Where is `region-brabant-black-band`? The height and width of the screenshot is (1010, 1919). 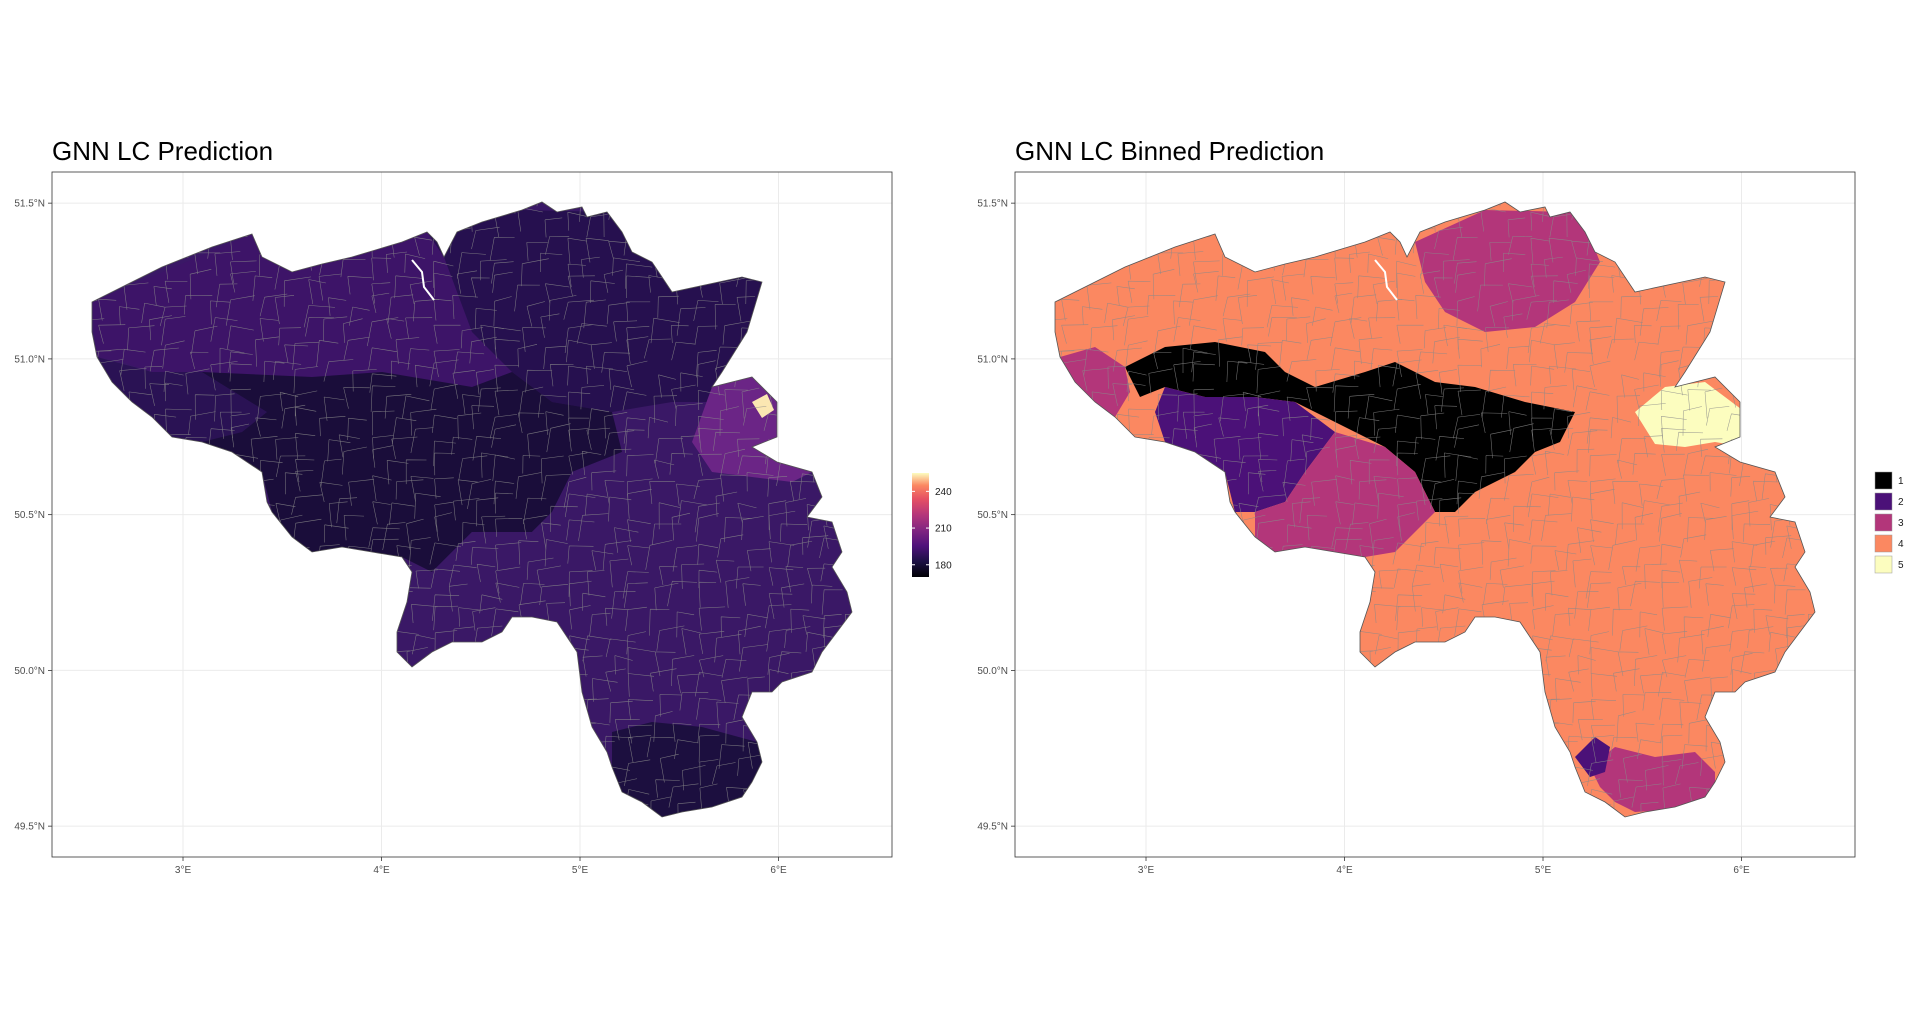
region-brabant-black-band is located at coordinates (1350, 427).